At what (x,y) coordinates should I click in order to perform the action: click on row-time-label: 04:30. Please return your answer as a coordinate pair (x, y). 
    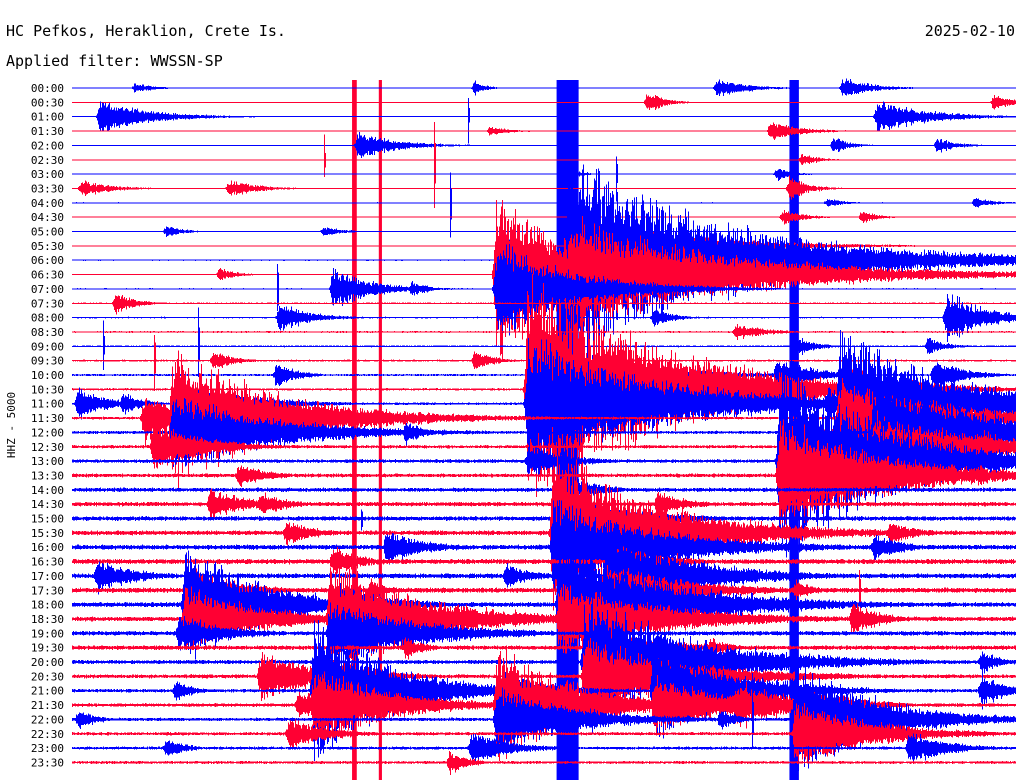
    Looking at the image, I should click on (47, 217).